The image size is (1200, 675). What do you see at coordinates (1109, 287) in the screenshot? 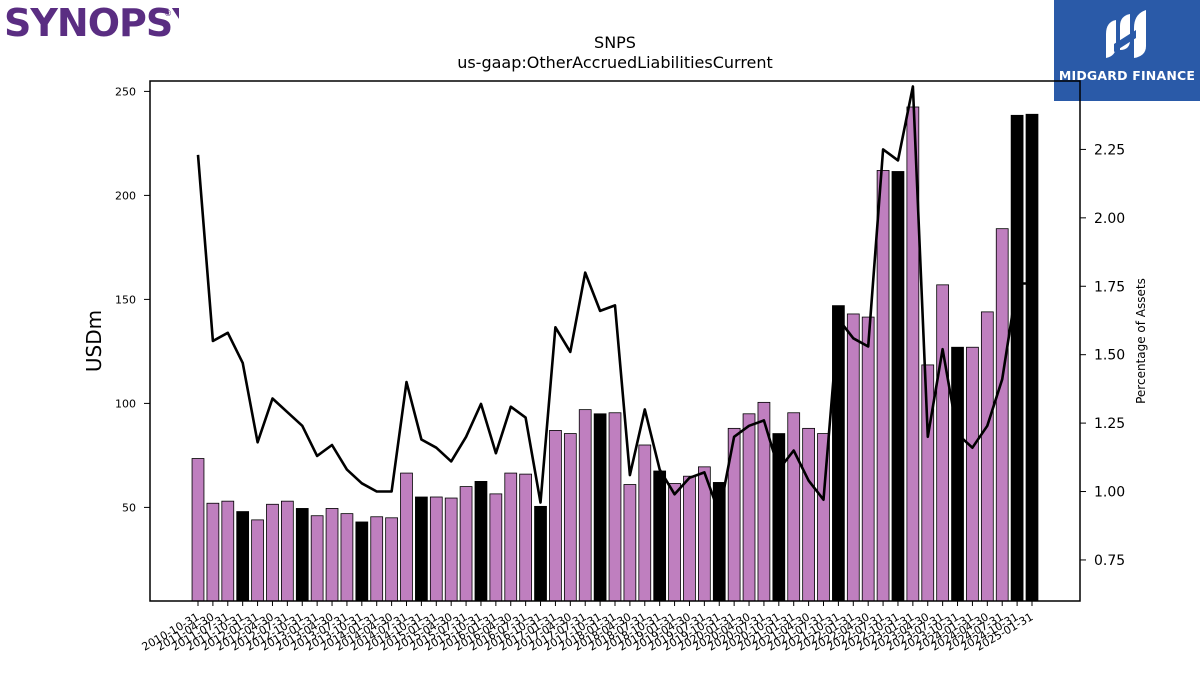
I see `y2-tick-label: 1.75` at bounding box center [1109, 287].